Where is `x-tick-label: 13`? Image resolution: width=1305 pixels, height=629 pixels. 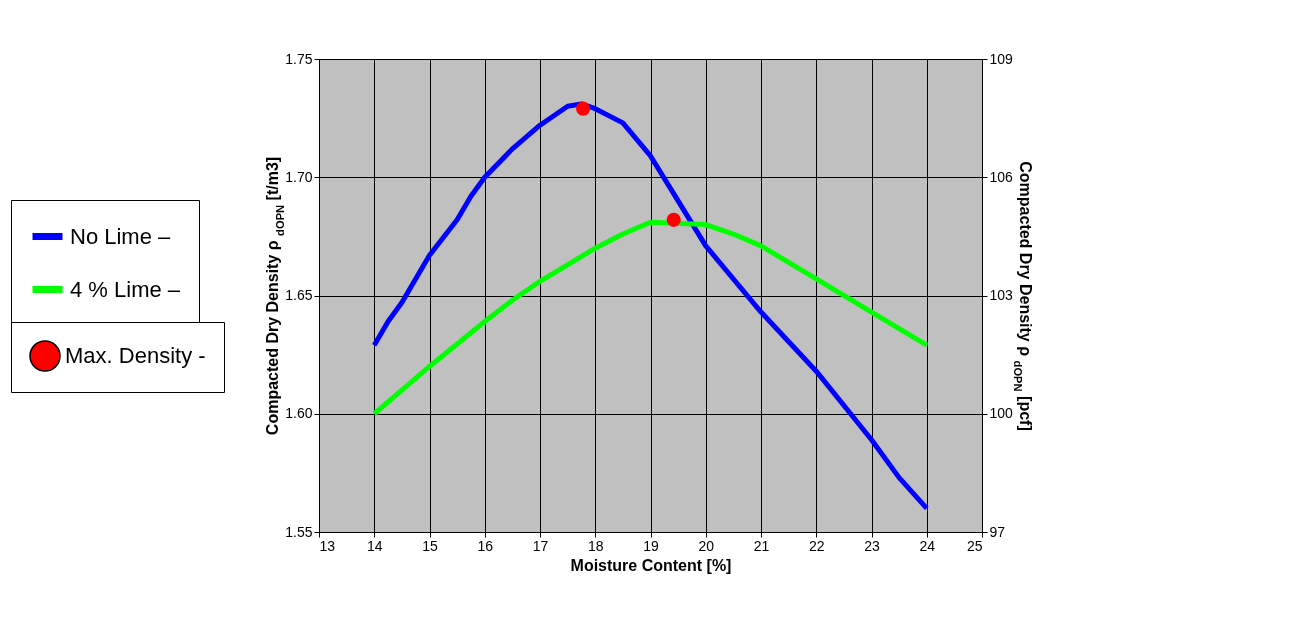 x-tick-label: 13 is located at coordinates (327, 545).